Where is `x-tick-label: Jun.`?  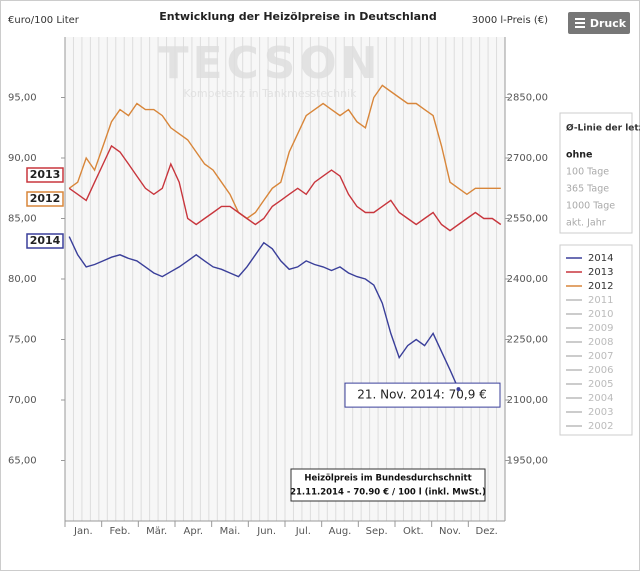 x-tick-label: Jun. is located at coordinates (266, 531).